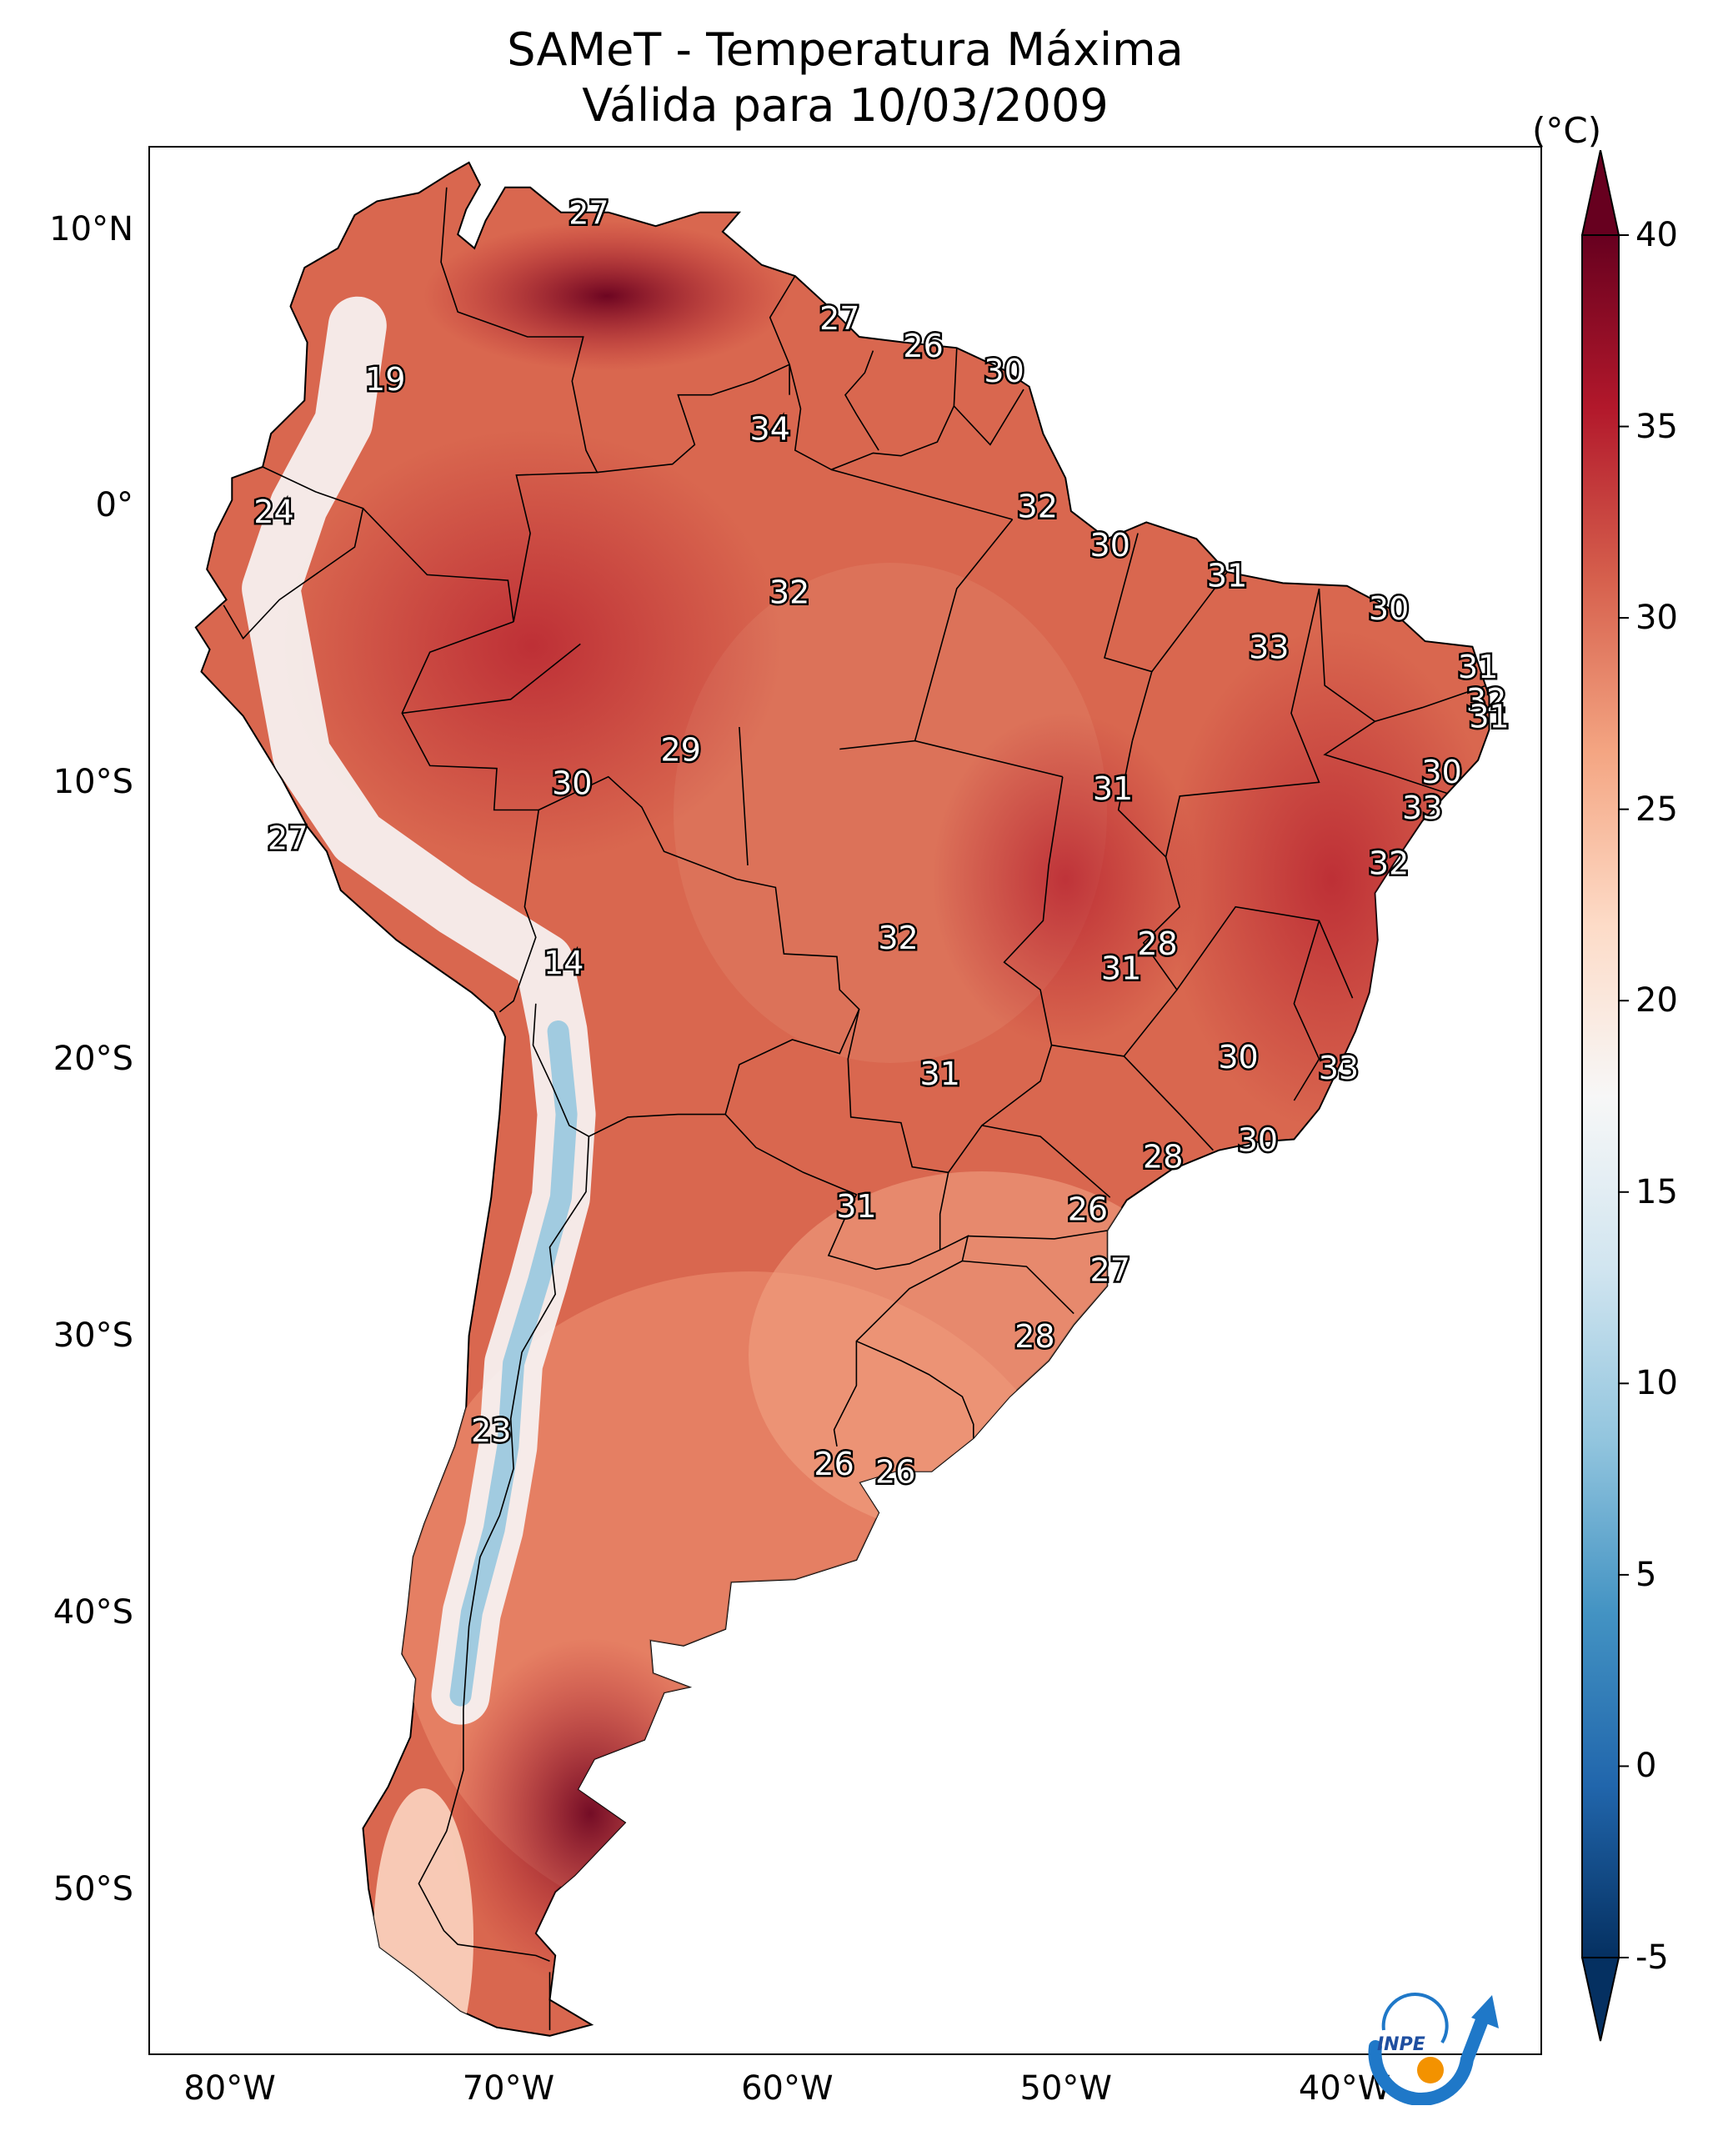  Describe the element at coordinates (1433, 2049) in the screenshot. I see `inpe-logo: INPE` at that location.